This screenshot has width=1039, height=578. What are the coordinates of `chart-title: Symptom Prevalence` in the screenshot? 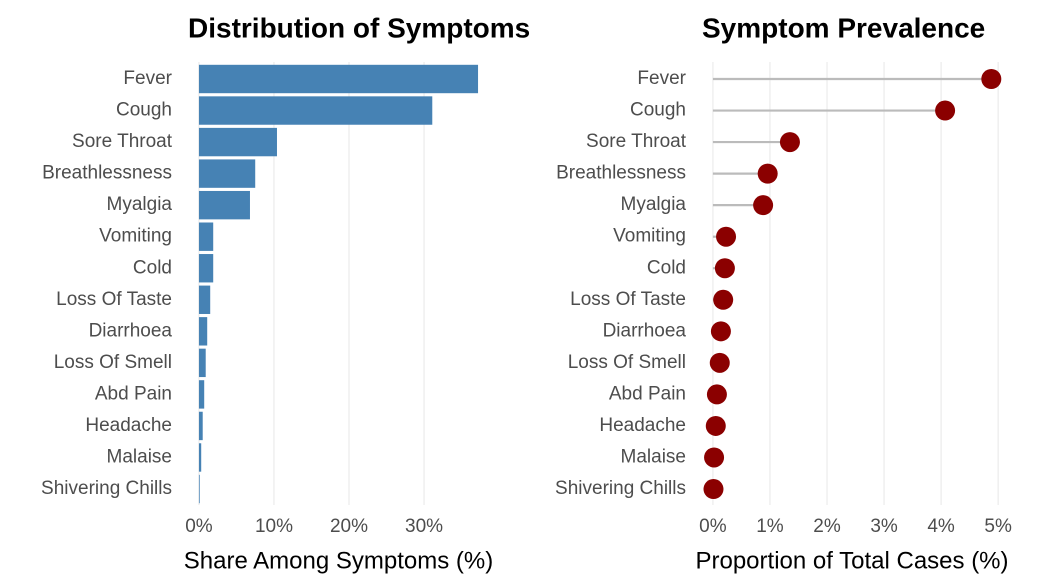 It's located at (843, 27).